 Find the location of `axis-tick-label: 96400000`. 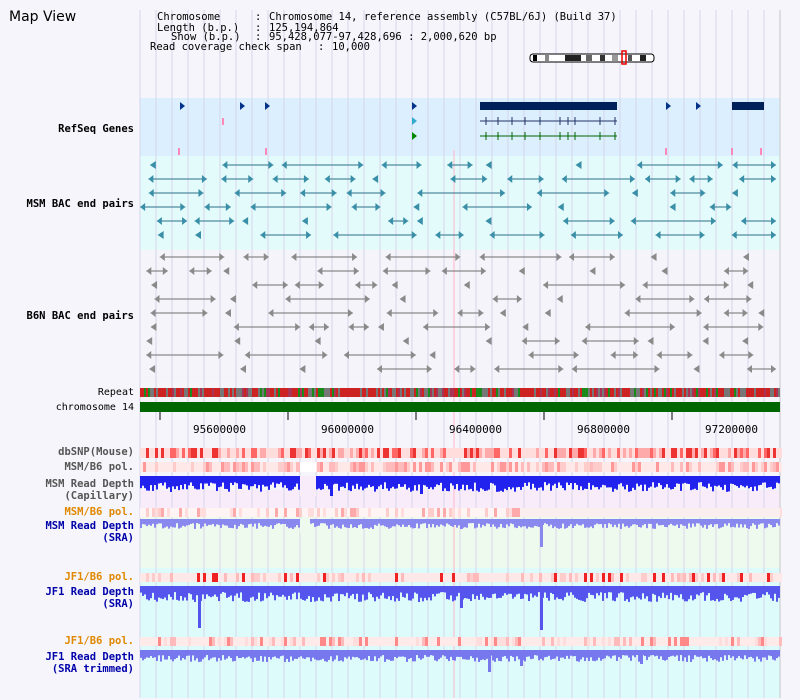

axis-tick-label: 96400000 is located at coordinates (475, 429).